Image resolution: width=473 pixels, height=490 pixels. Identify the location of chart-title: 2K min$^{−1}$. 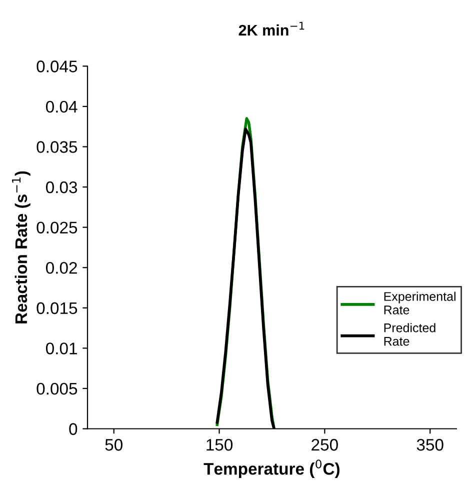
(271, 29).